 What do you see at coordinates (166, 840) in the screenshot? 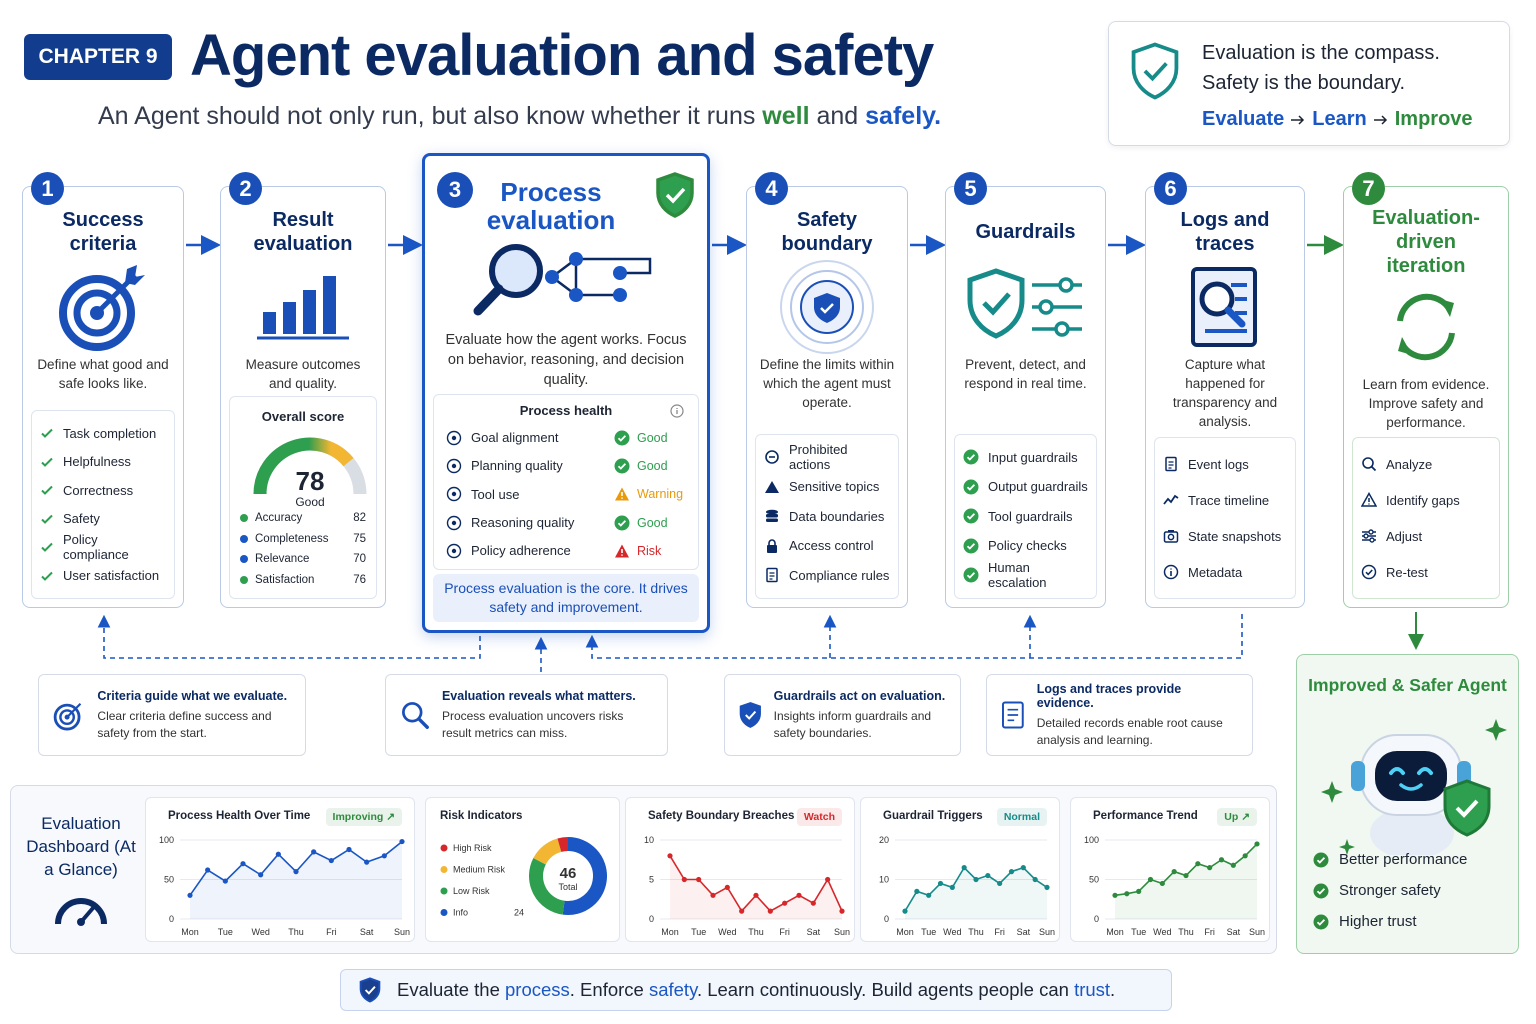
I see `y-tick-label: 100` at bounding box center [166, 840].